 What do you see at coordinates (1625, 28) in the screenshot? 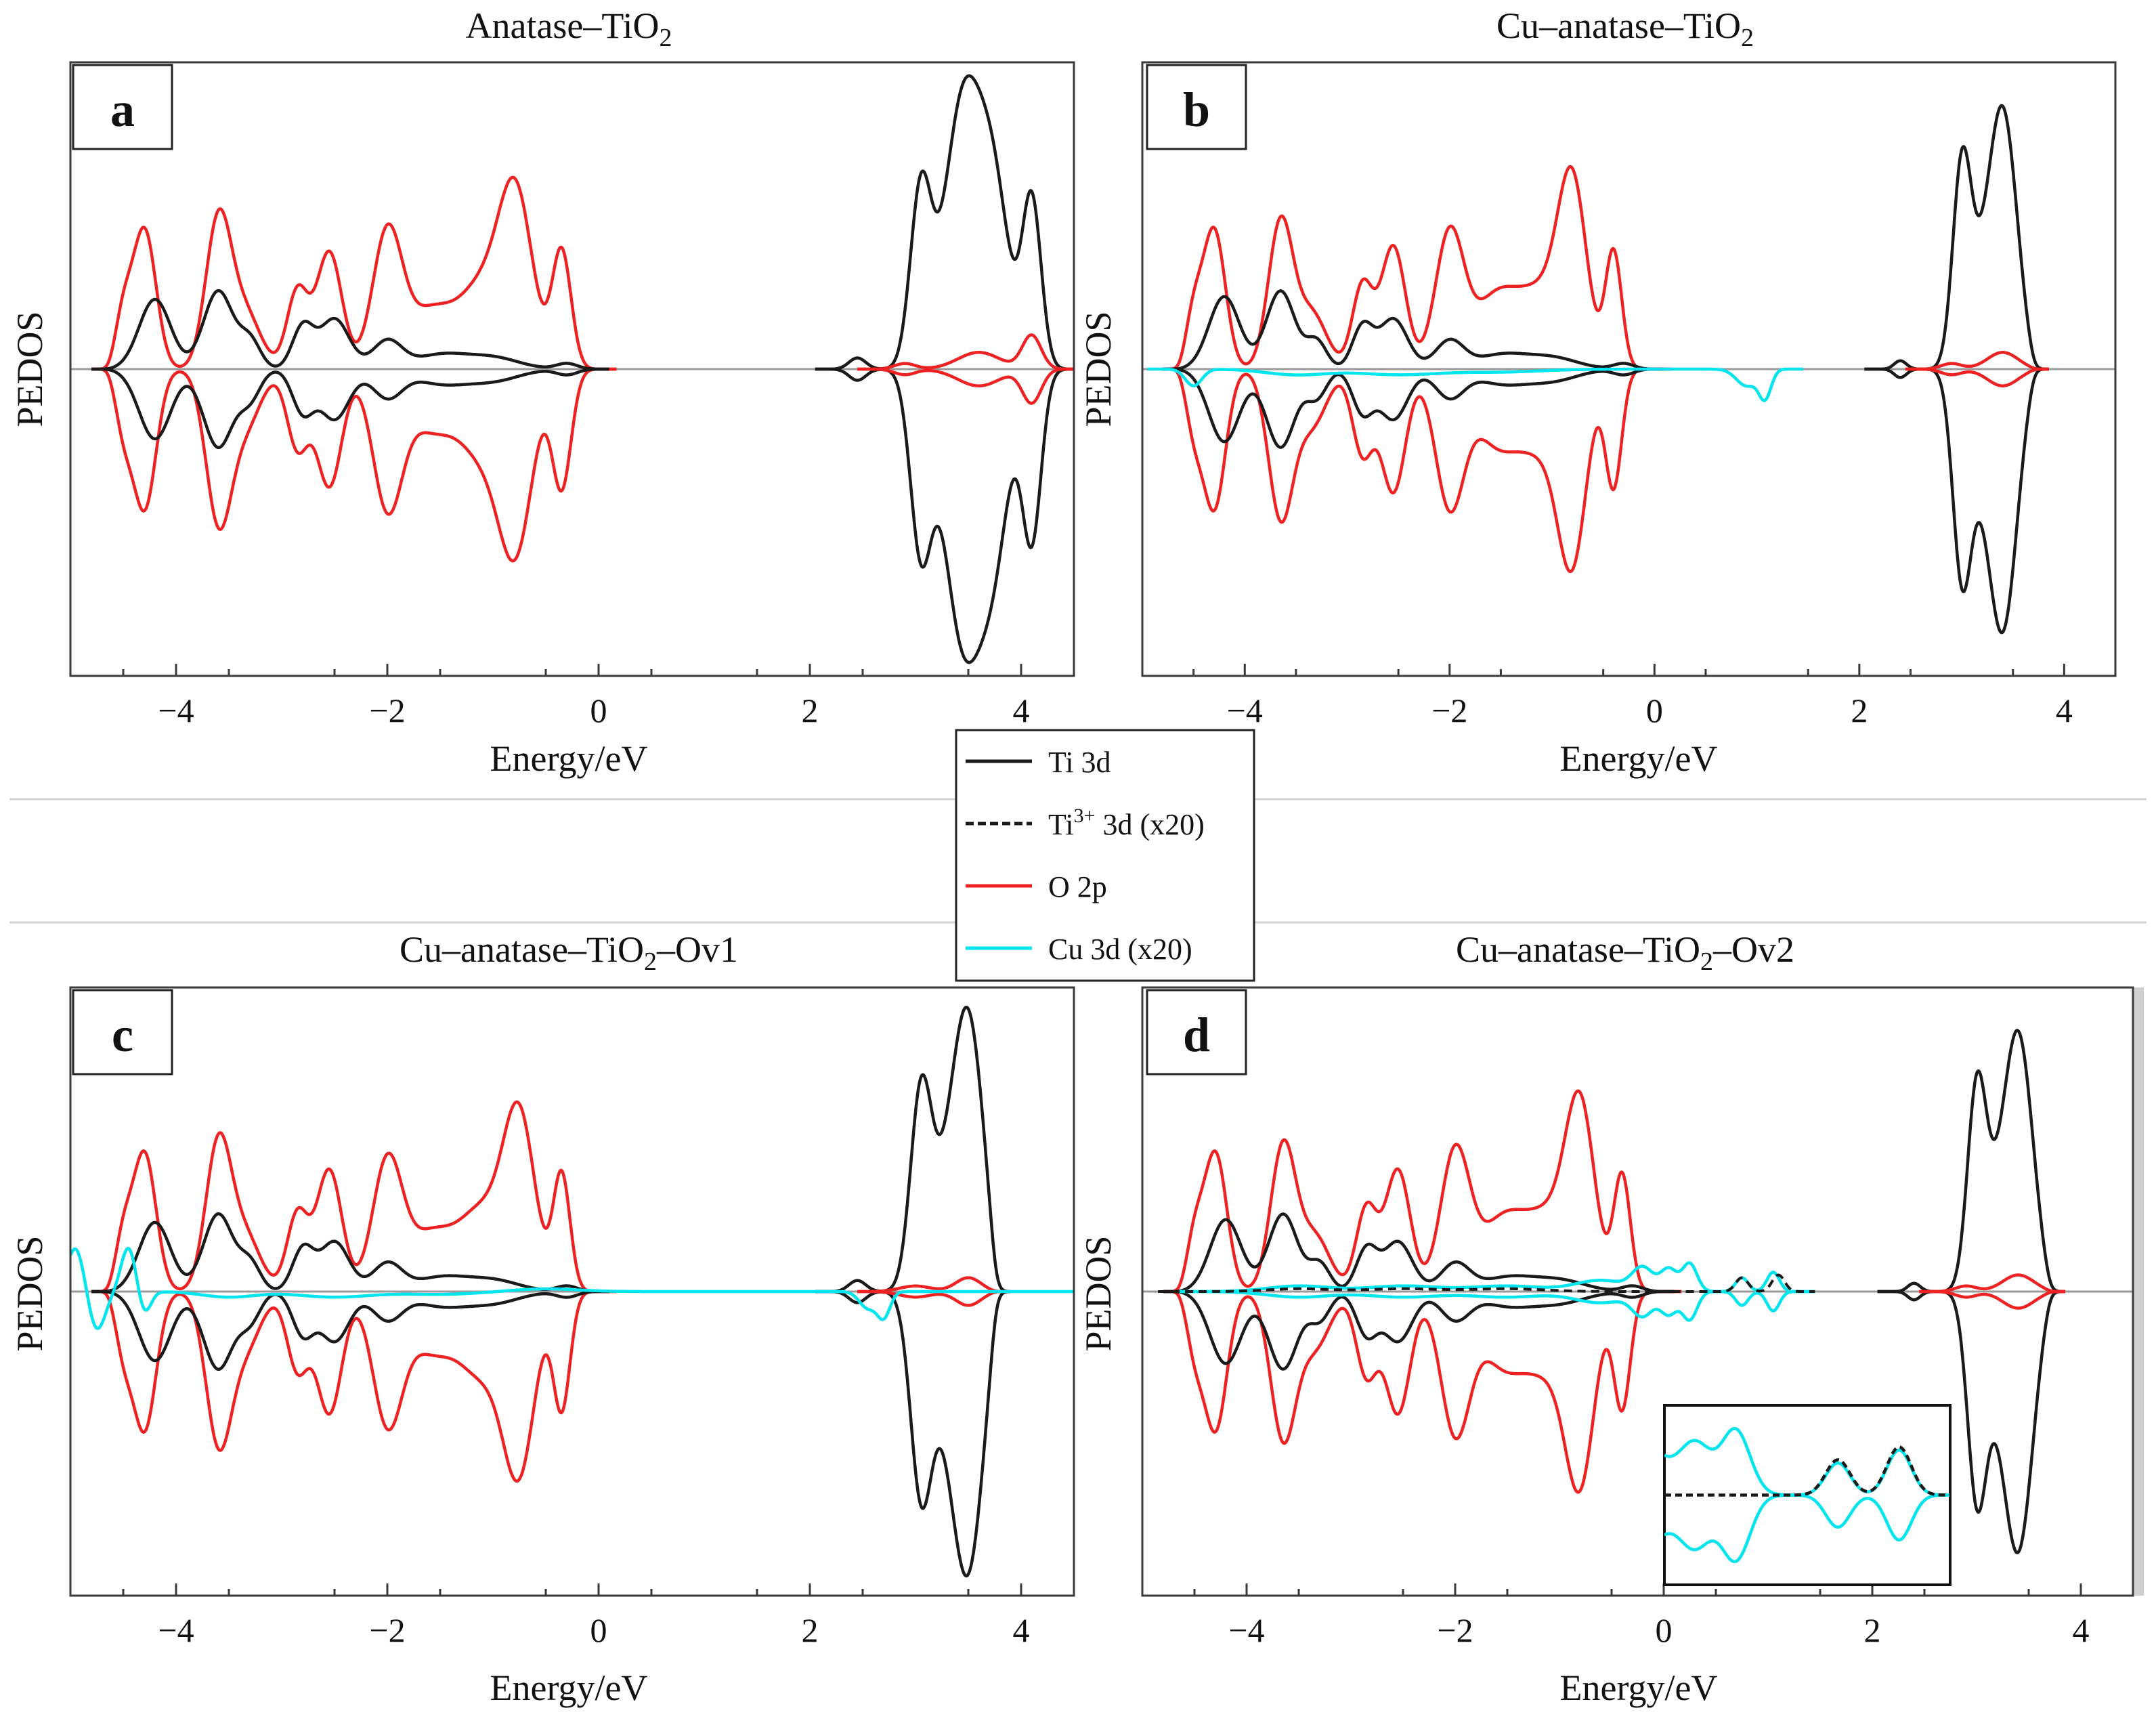
I see `panel-b-title: Cu–anatase–TiO2` at bounding box center [1625, 28].